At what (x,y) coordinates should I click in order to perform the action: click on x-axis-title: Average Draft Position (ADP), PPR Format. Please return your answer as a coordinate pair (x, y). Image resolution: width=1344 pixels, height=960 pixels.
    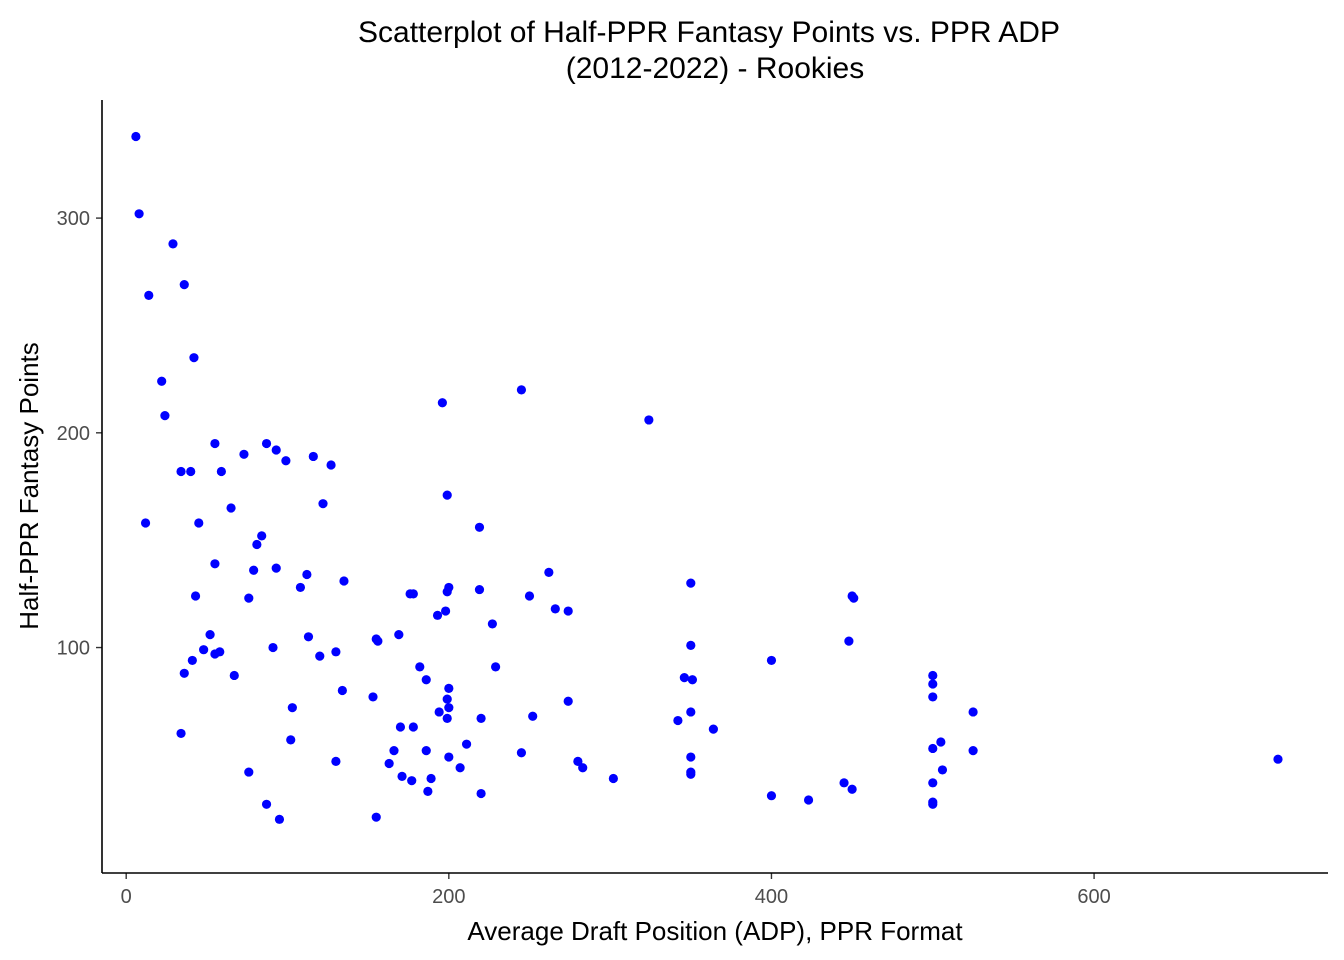
    Looking at the image, I should click on (715, 931).